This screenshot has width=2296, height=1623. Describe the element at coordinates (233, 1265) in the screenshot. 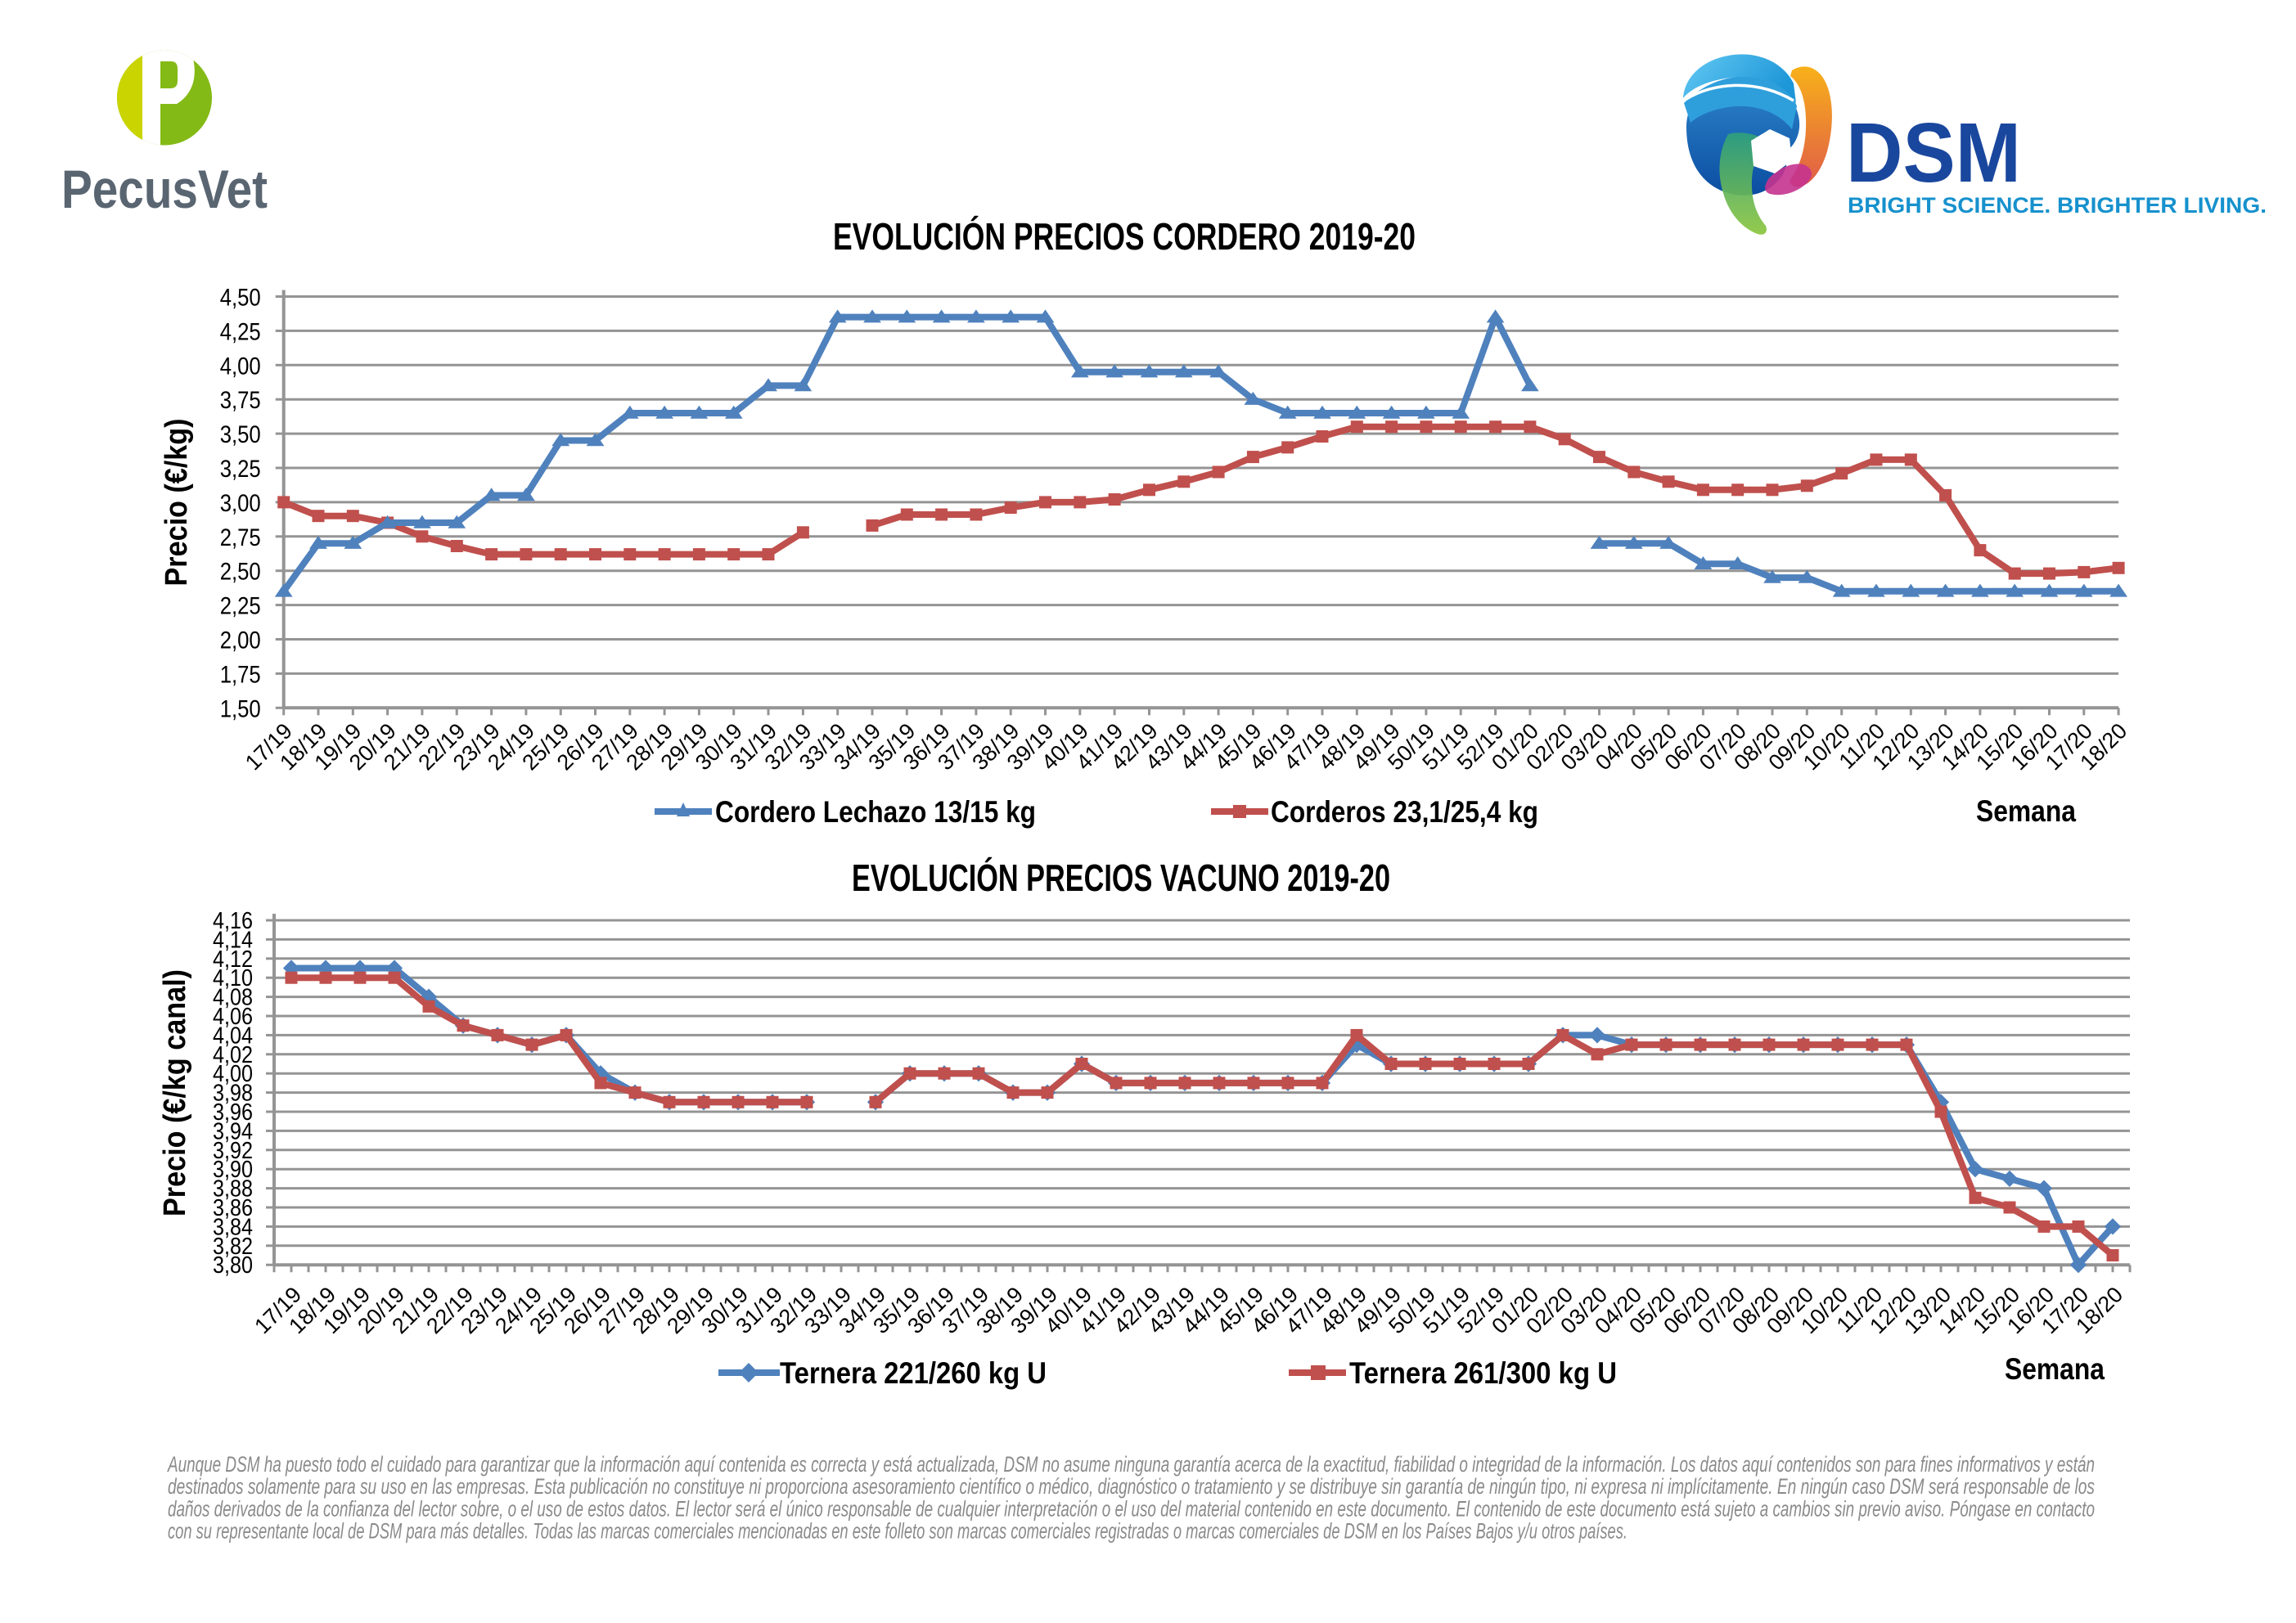

I see `svg-text: 3,80` at that location.